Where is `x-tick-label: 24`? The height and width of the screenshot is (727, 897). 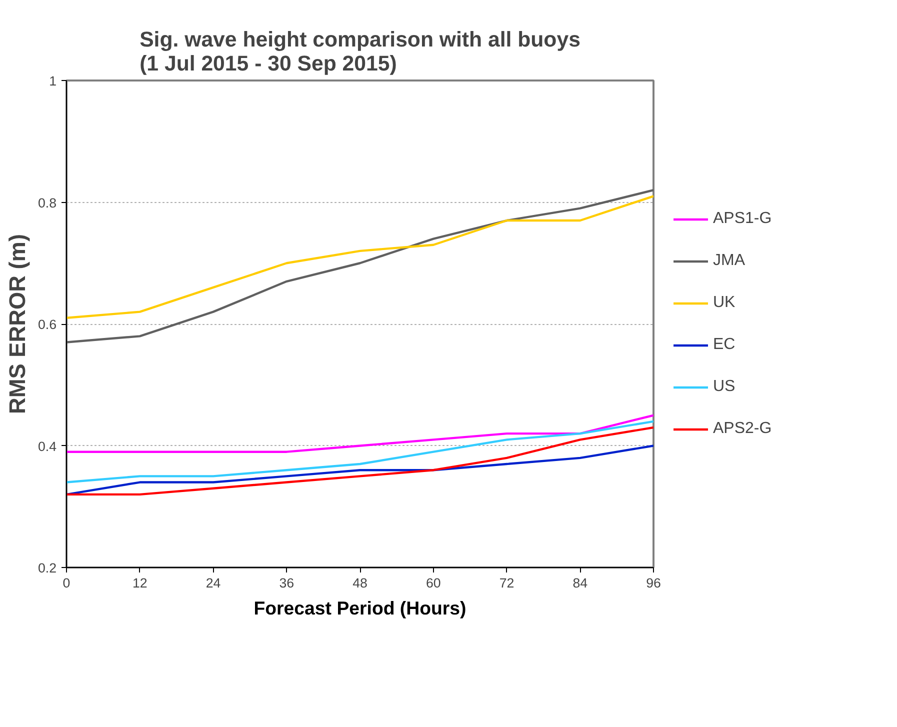
x-tick-label: 24 is located at coordinates (214, 583).